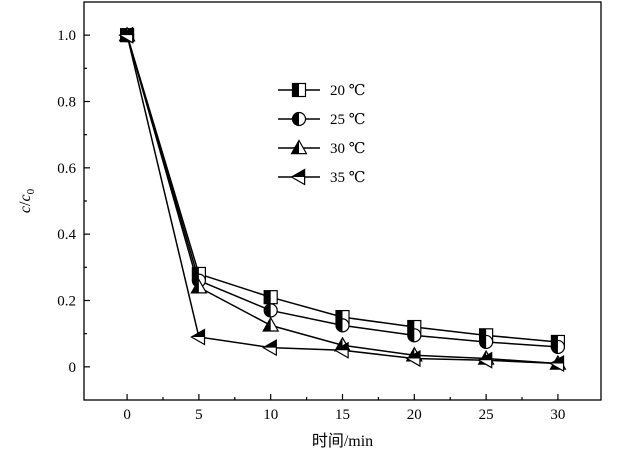 This screenshot has width=626, height=456. Describe the element at coordinates (199, 415) in the screenshot. I see `x-tick-label: 5` at that location.